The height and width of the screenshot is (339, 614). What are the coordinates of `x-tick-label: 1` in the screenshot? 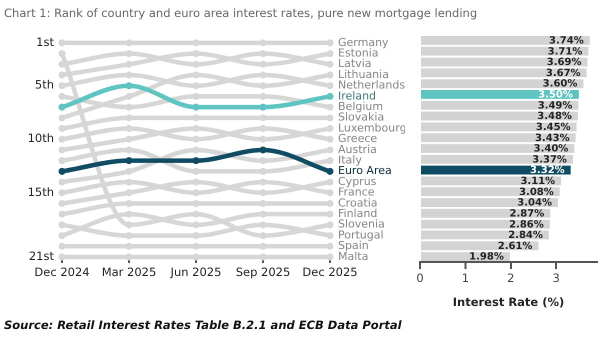 It's located at (466, 277).